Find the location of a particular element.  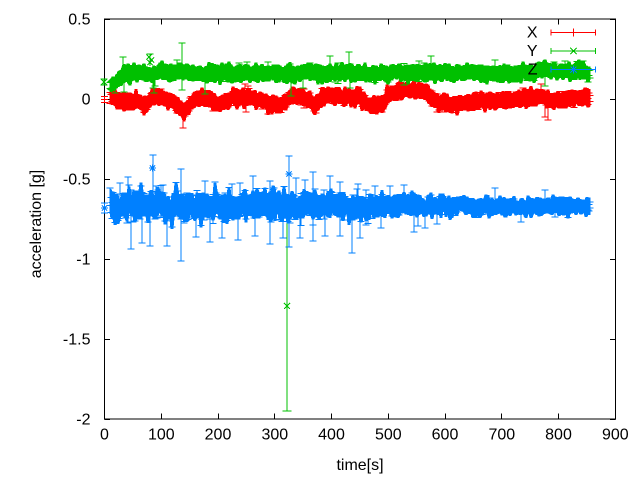

svg-text: 200 is located at coordinates (218, 435).